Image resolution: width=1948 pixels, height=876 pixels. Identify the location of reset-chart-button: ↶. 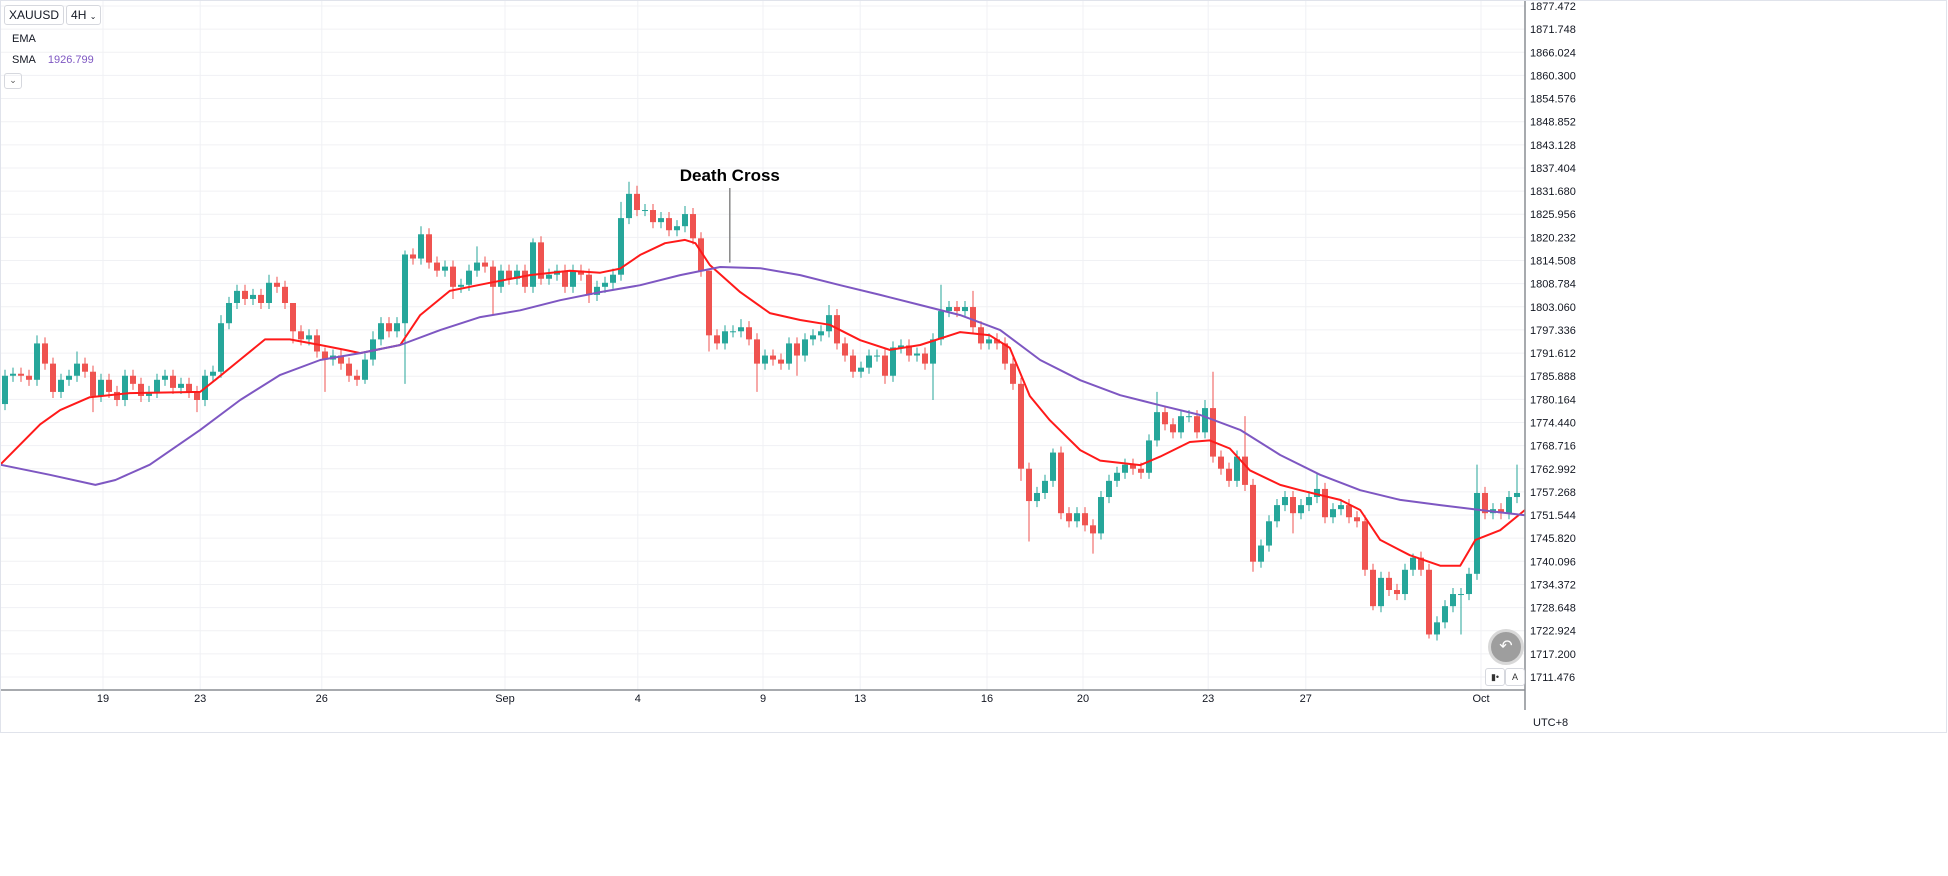
(1506, 647).